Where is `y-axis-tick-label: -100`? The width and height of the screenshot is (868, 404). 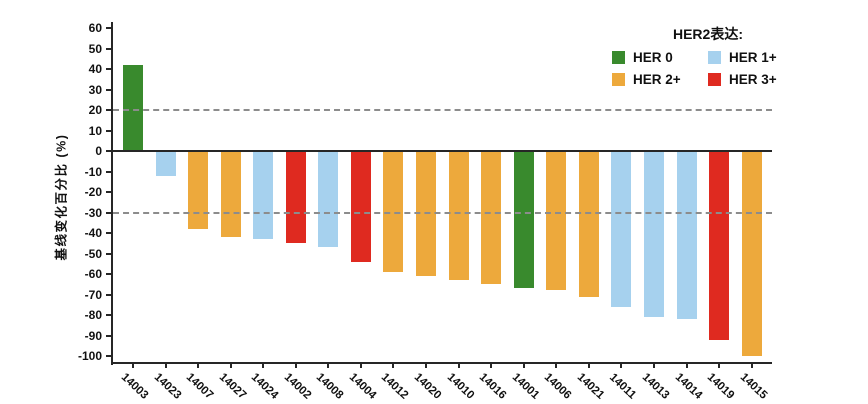 y-axis-tick-label: -100 is located at coordinates (89, 356).